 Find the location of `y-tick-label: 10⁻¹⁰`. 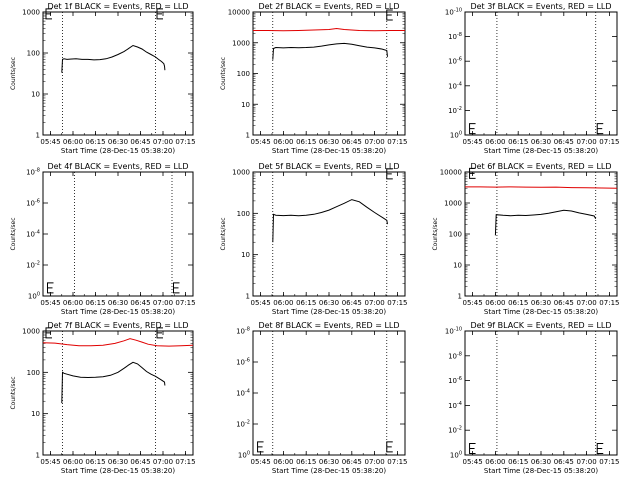

y-tick-label: 10⁻¹⁰ is located at coordinates (453, 331).